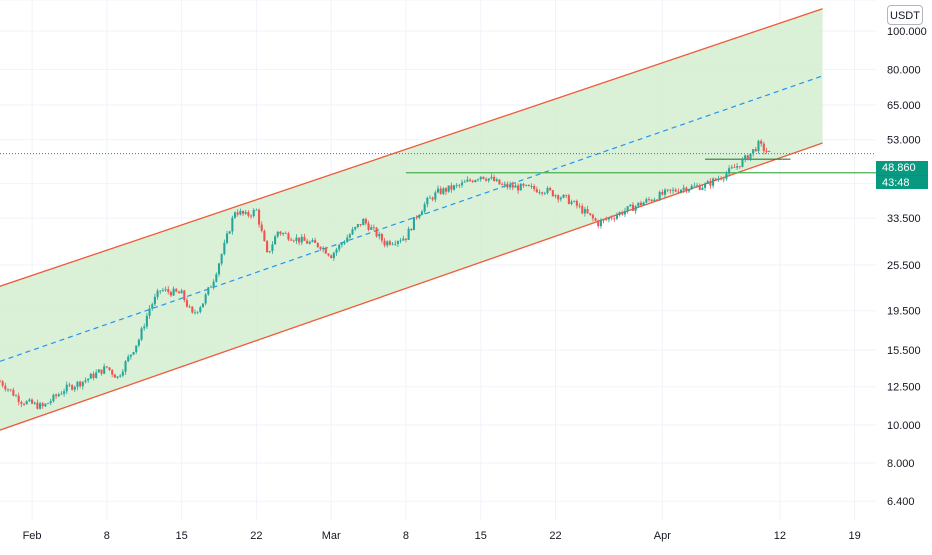 The image size is (932, 555). Describe the element at coordinates (331, 536) in the screenshot. I see `x-tick-label: Mar` at that location.